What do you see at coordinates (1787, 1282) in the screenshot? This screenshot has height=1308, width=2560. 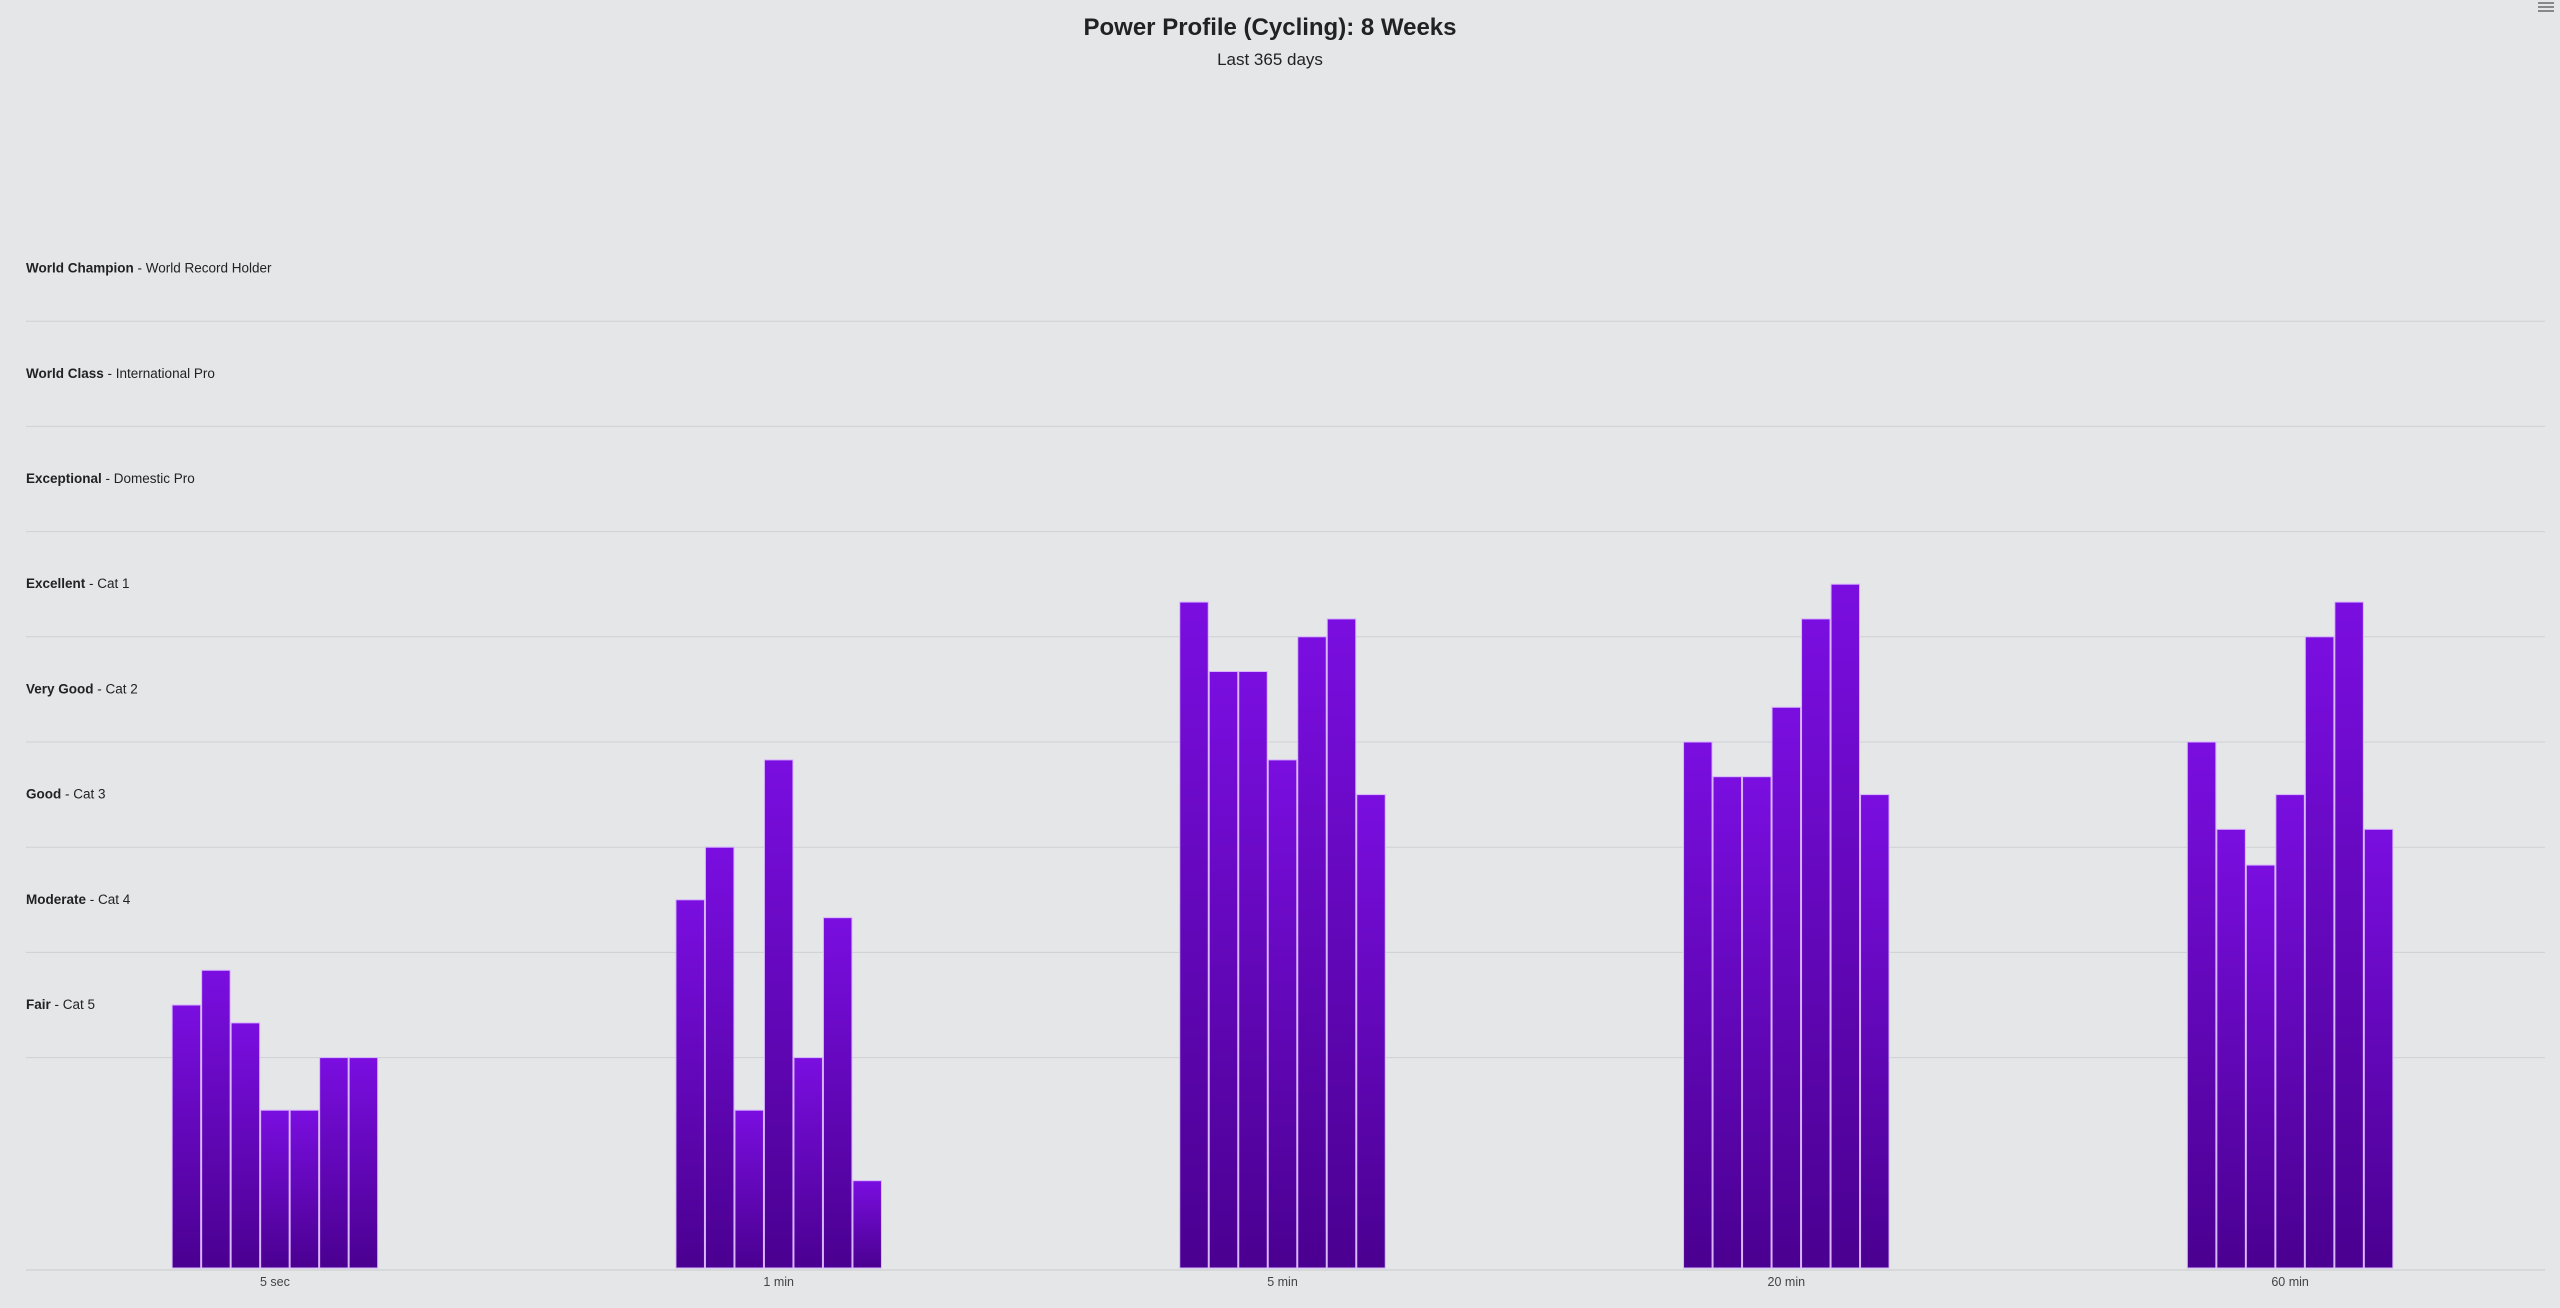 I see `x-tick-label: 20 min` at bounding box center [1787, 1282].